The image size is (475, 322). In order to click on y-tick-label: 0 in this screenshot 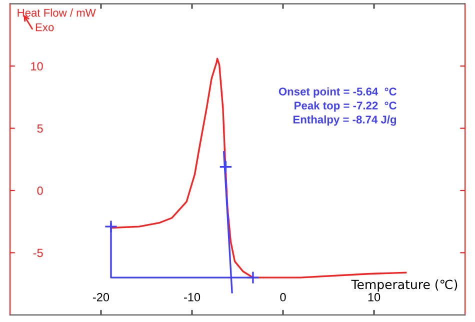, I will do `click(40, 190)`.